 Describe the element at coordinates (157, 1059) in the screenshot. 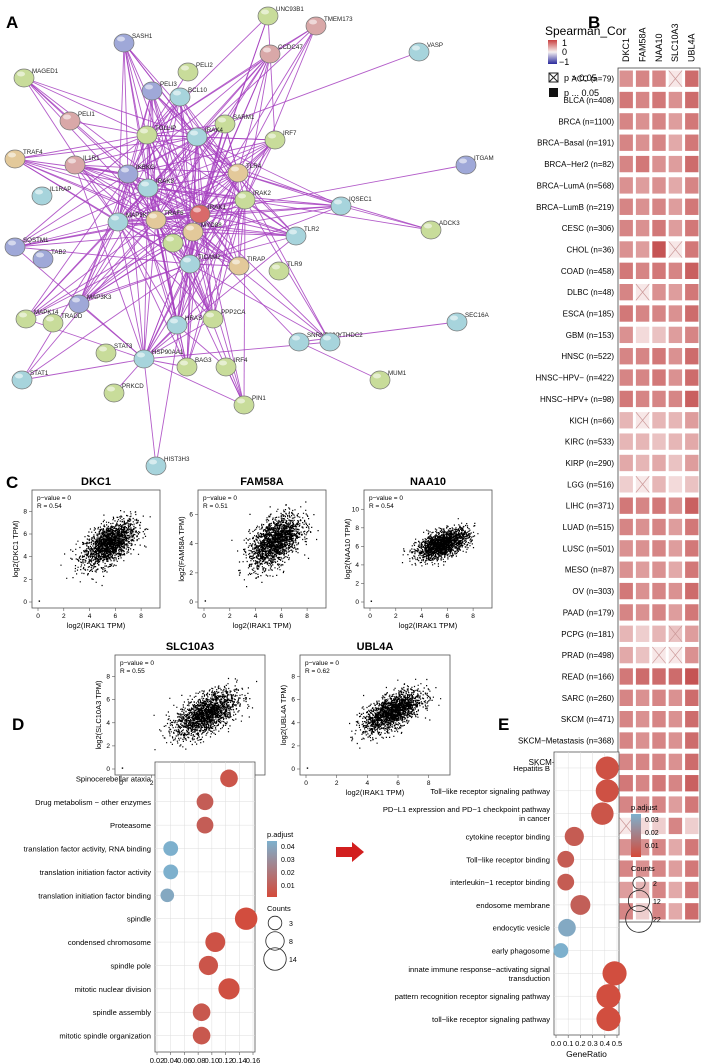

I see `dotplot-xtick-label: 0.02` at that location.